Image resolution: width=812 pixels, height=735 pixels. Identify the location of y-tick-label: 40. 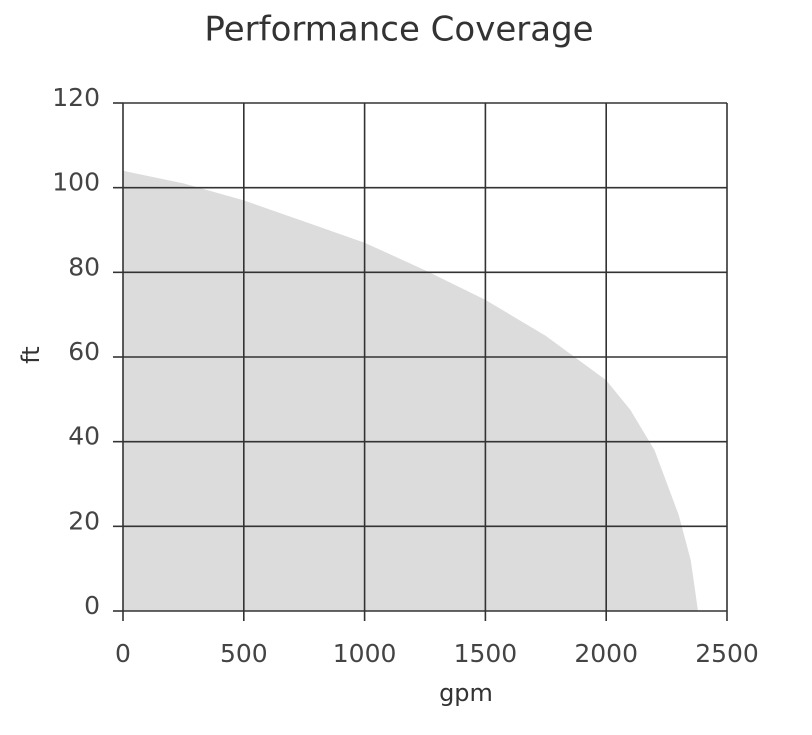
(84, 436).